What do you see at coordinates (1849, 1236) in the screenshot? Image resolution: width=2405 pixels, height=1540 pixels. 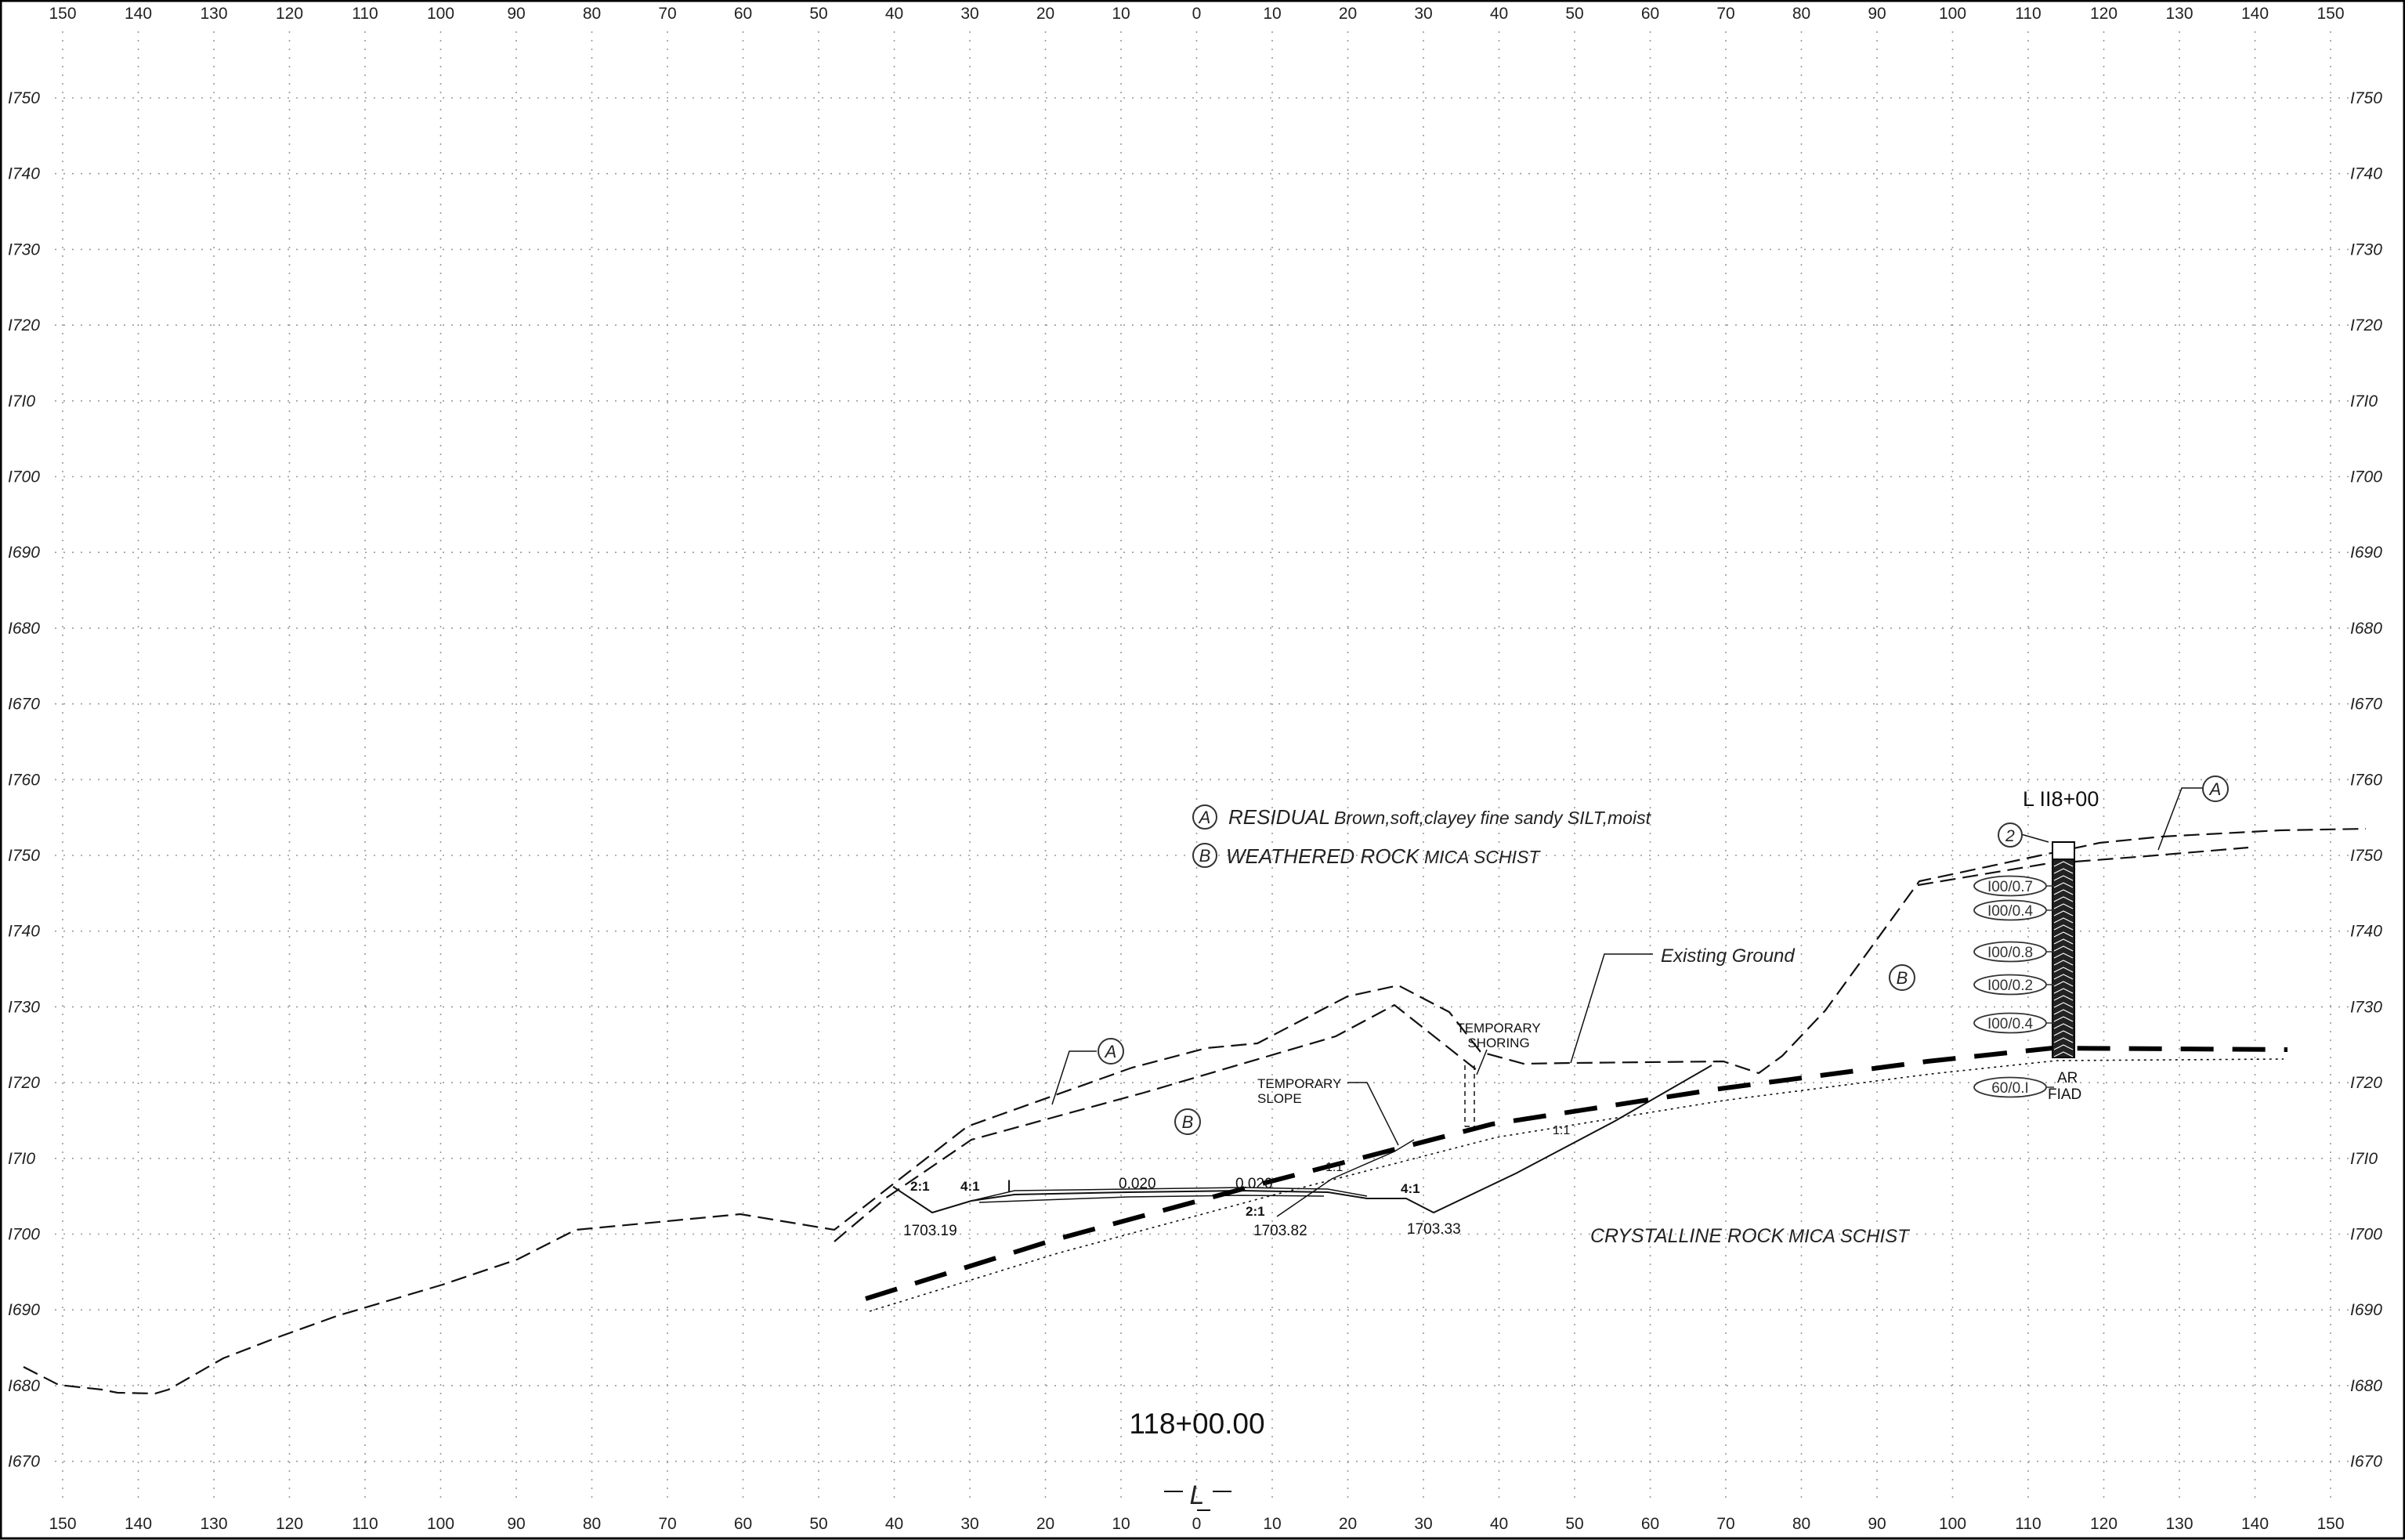 I see `crystalline-rock-desc: MICA SCHIST` at bounding box center [1849, 1236].